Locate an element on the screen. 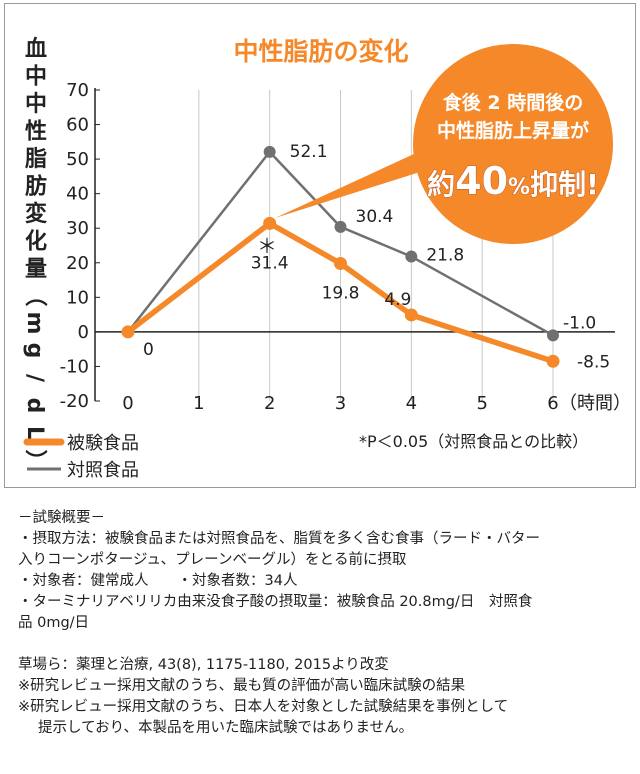 This screenshot has width=640, height=774. legend-label-test-food: 被験食品 is located at coordinates (103, 443).